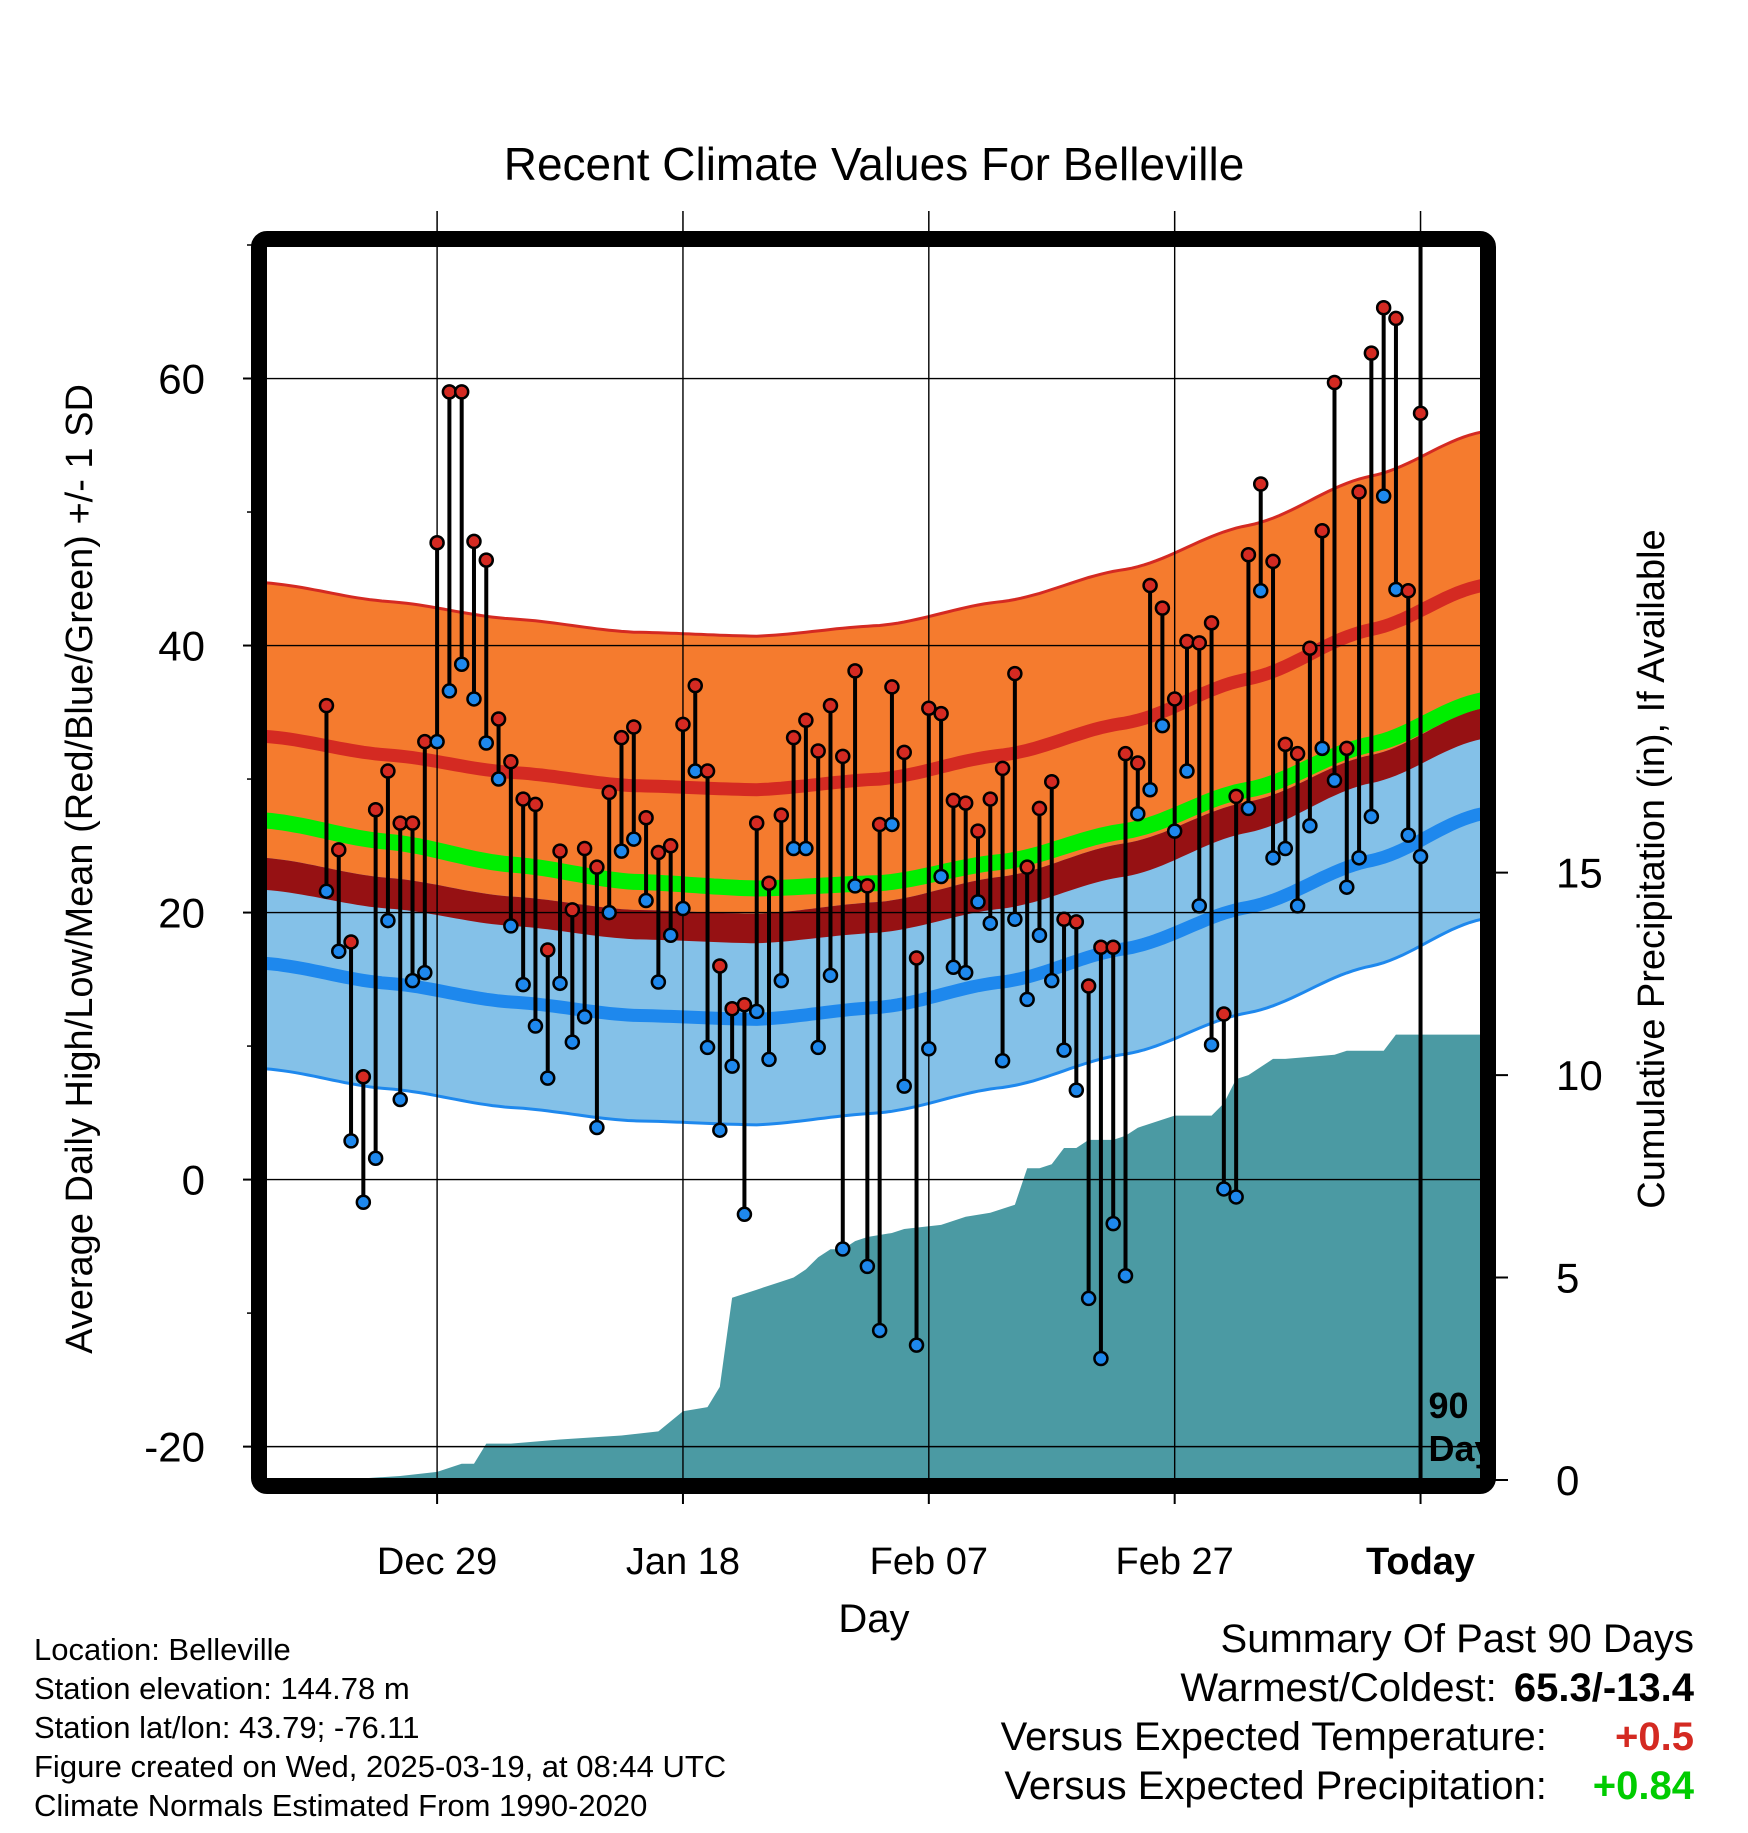 The image size is (1748, 1833). What do you see at coordinates (873, 1022) in the screenshot?
I see `low-sd-lower-line` at bounding box center [873, 1022].